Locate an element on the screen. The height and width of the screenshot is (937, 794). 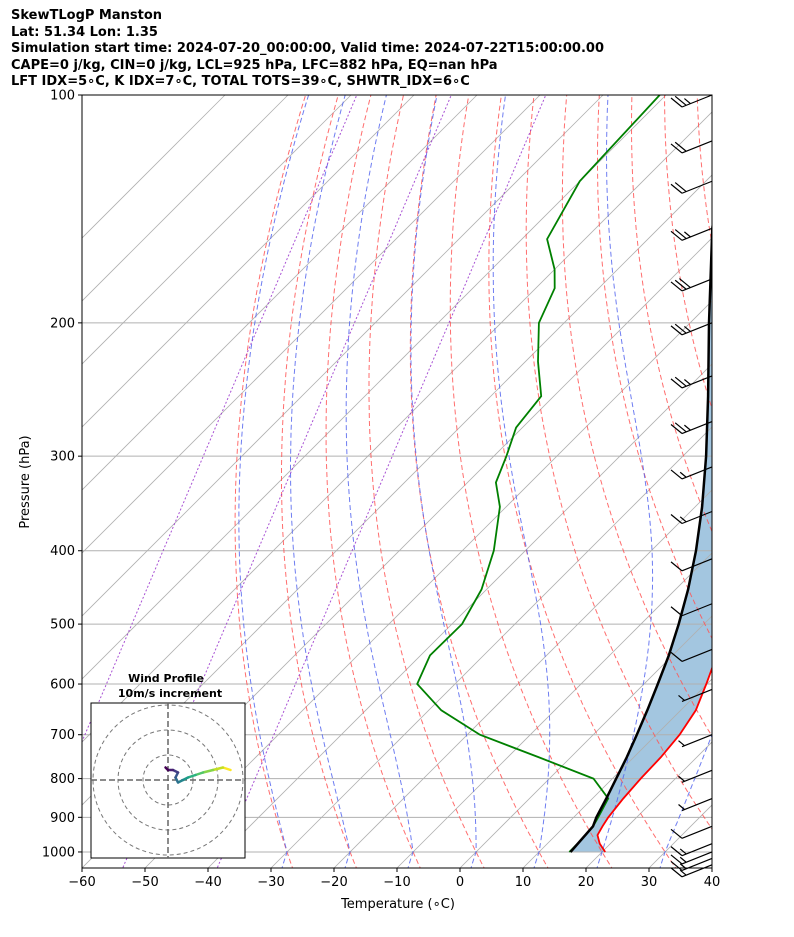
wind-profile-inset: Wind Profile 10m/s increment is located at coordinates (168, 765).